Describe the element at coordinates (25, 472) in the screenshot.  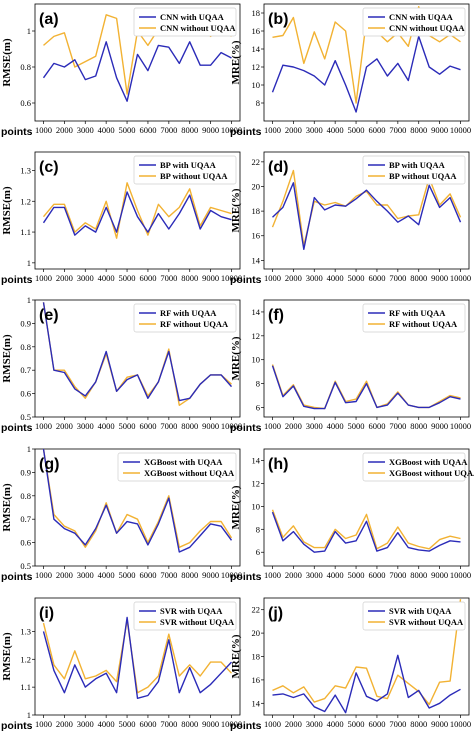
I see `y-tick-label: 0.9` at that location.